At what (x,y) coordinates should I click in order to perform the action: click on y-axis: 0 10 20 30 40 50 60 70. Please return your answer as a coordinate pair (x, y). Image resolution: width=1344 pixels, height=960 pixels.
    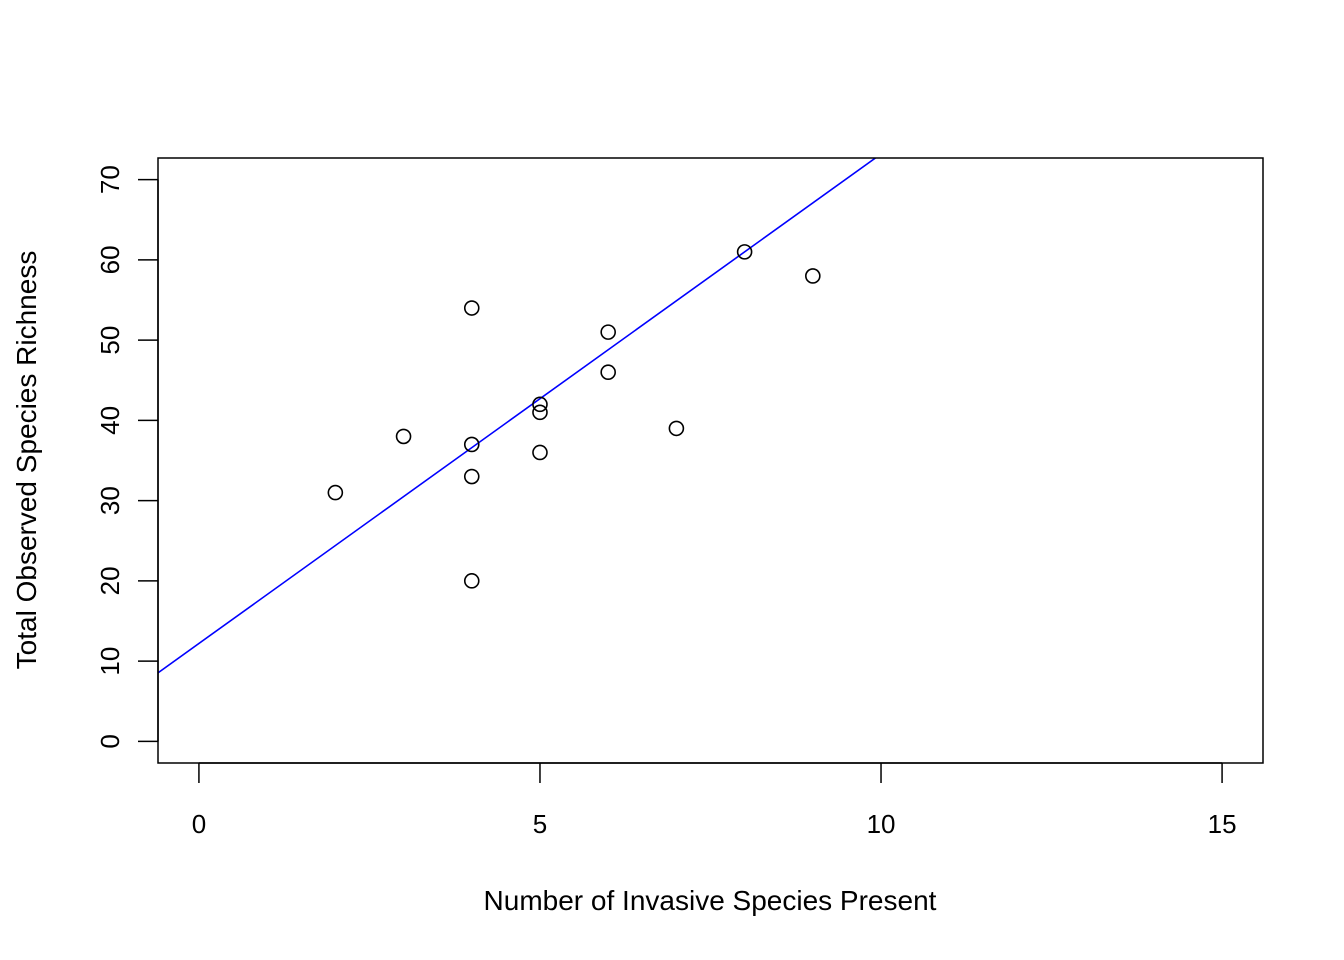
    Looking at the image, I should click on (127, 457).